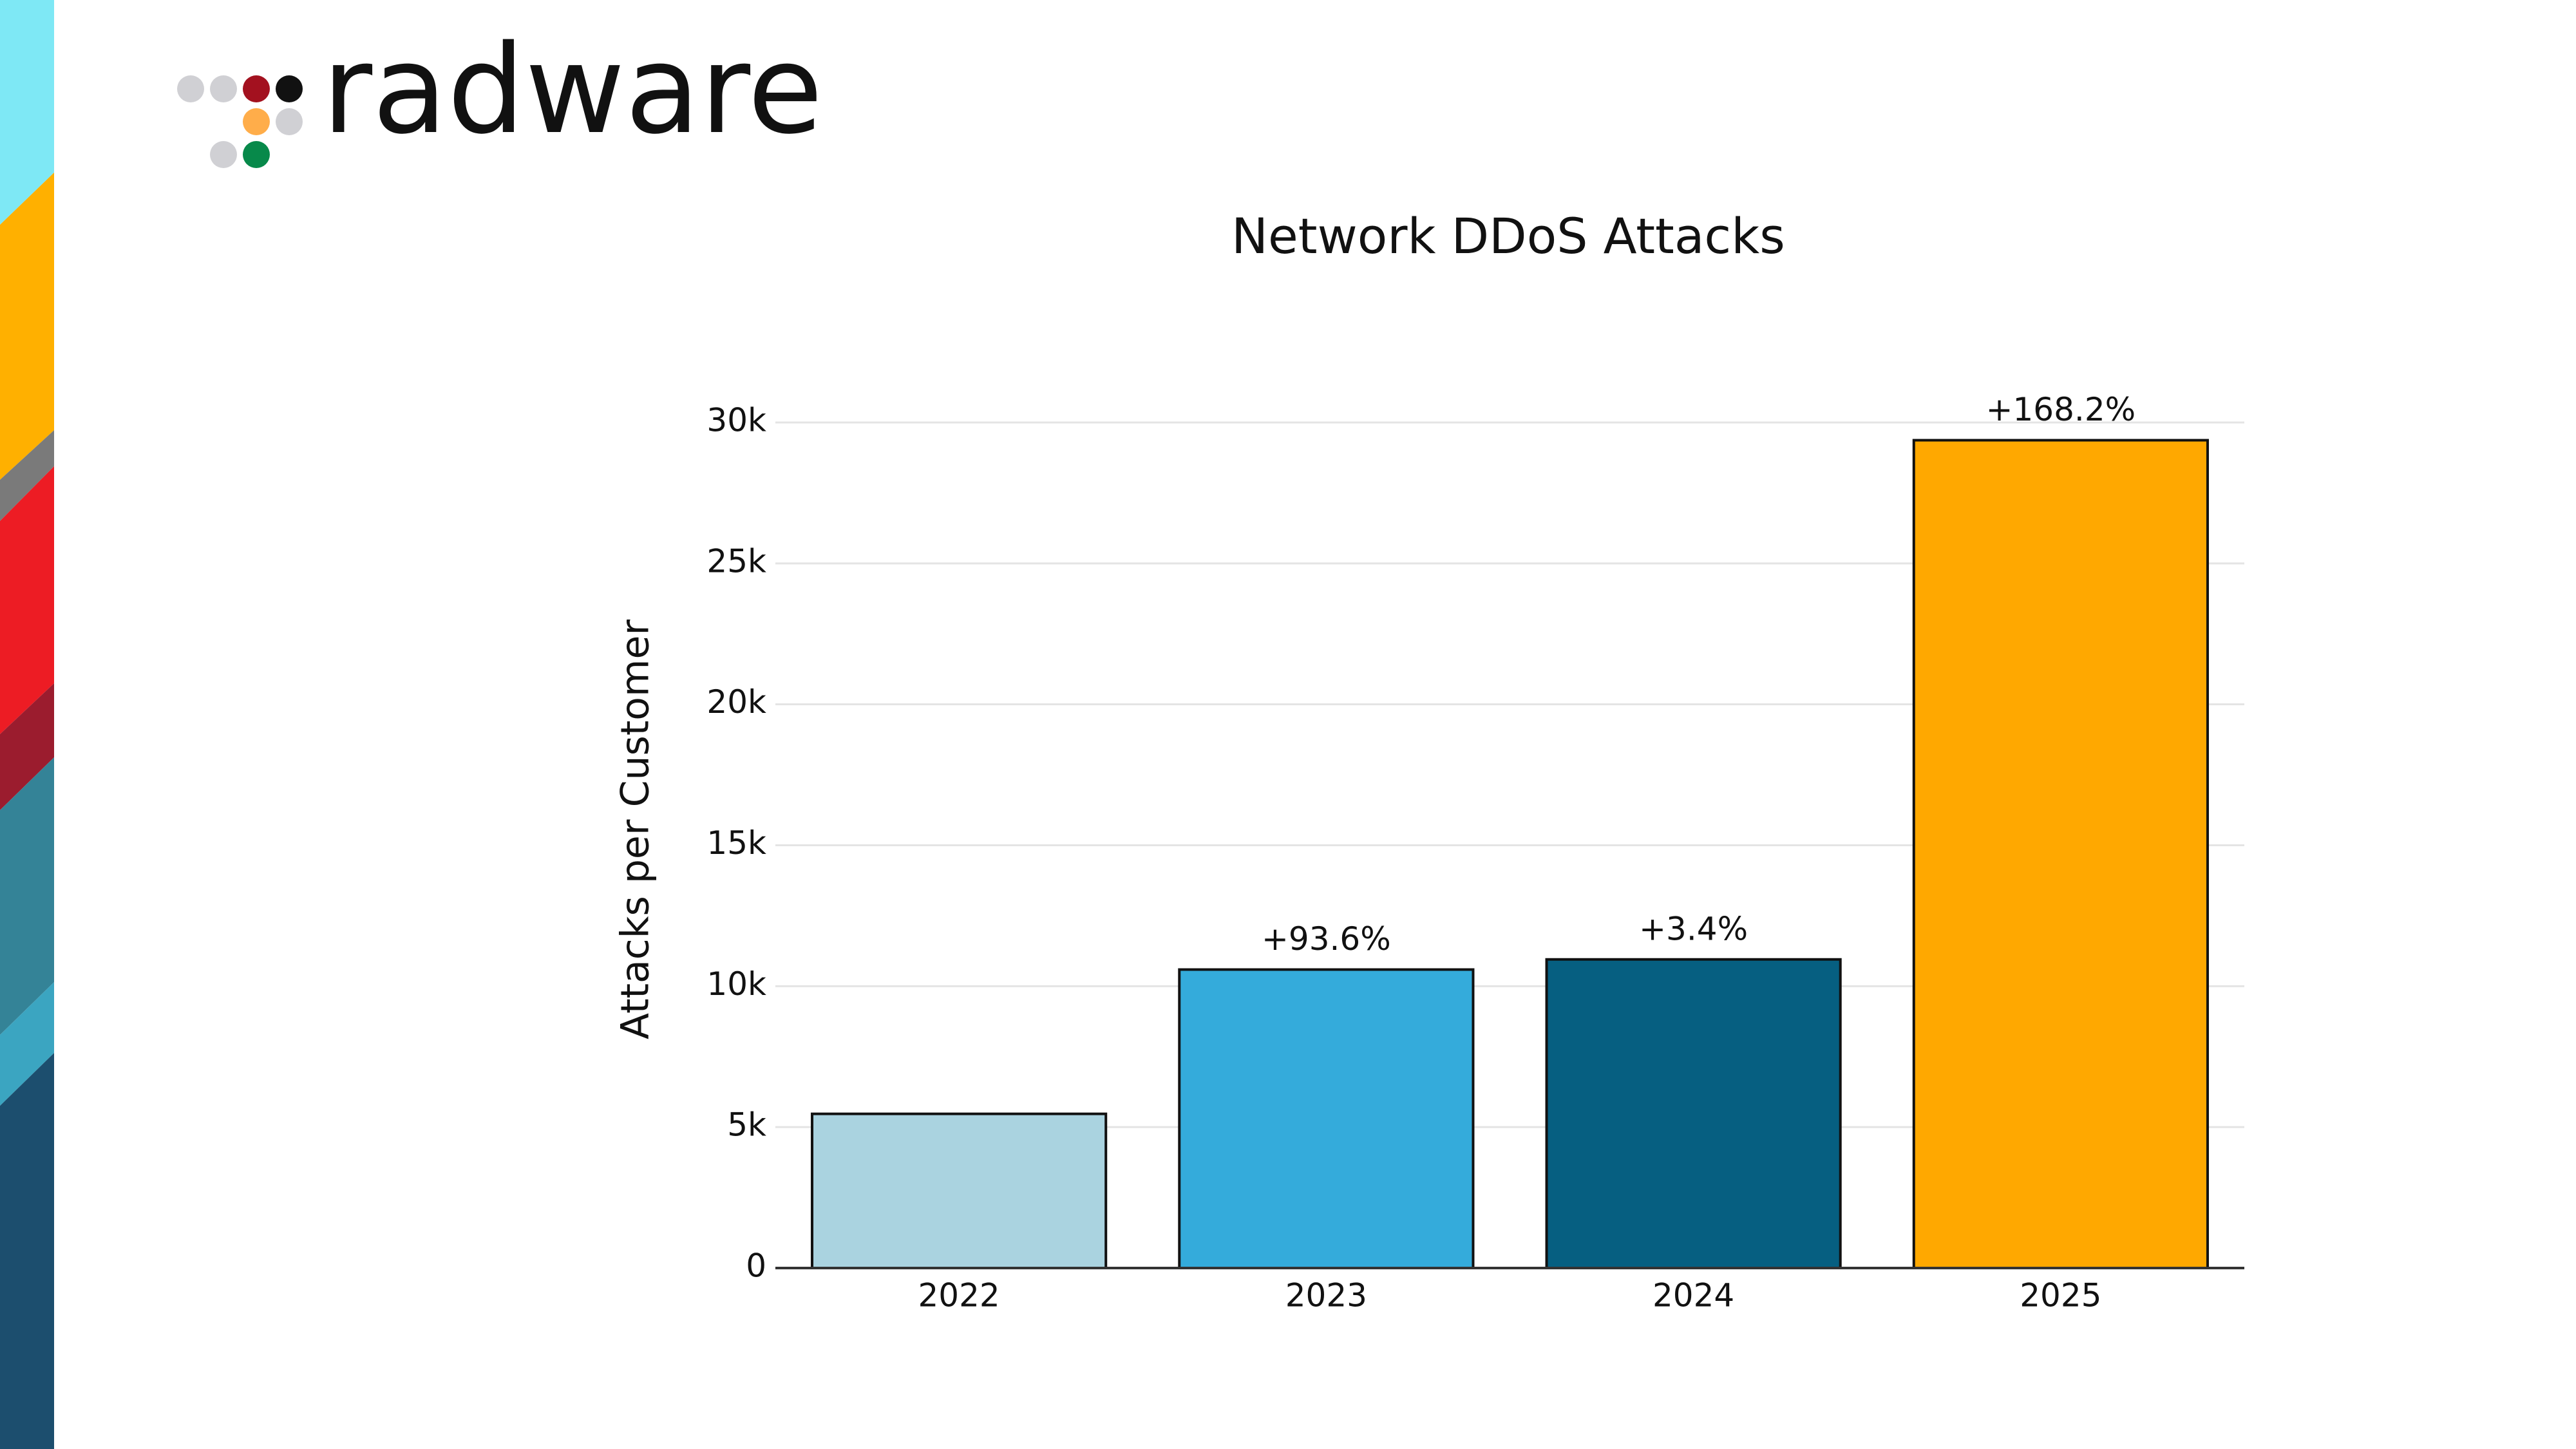  What do you see at coordinates (1694, 929) in the screenshot?
I see `growth-label: +3.4%` at bounding box center [1694, 929].